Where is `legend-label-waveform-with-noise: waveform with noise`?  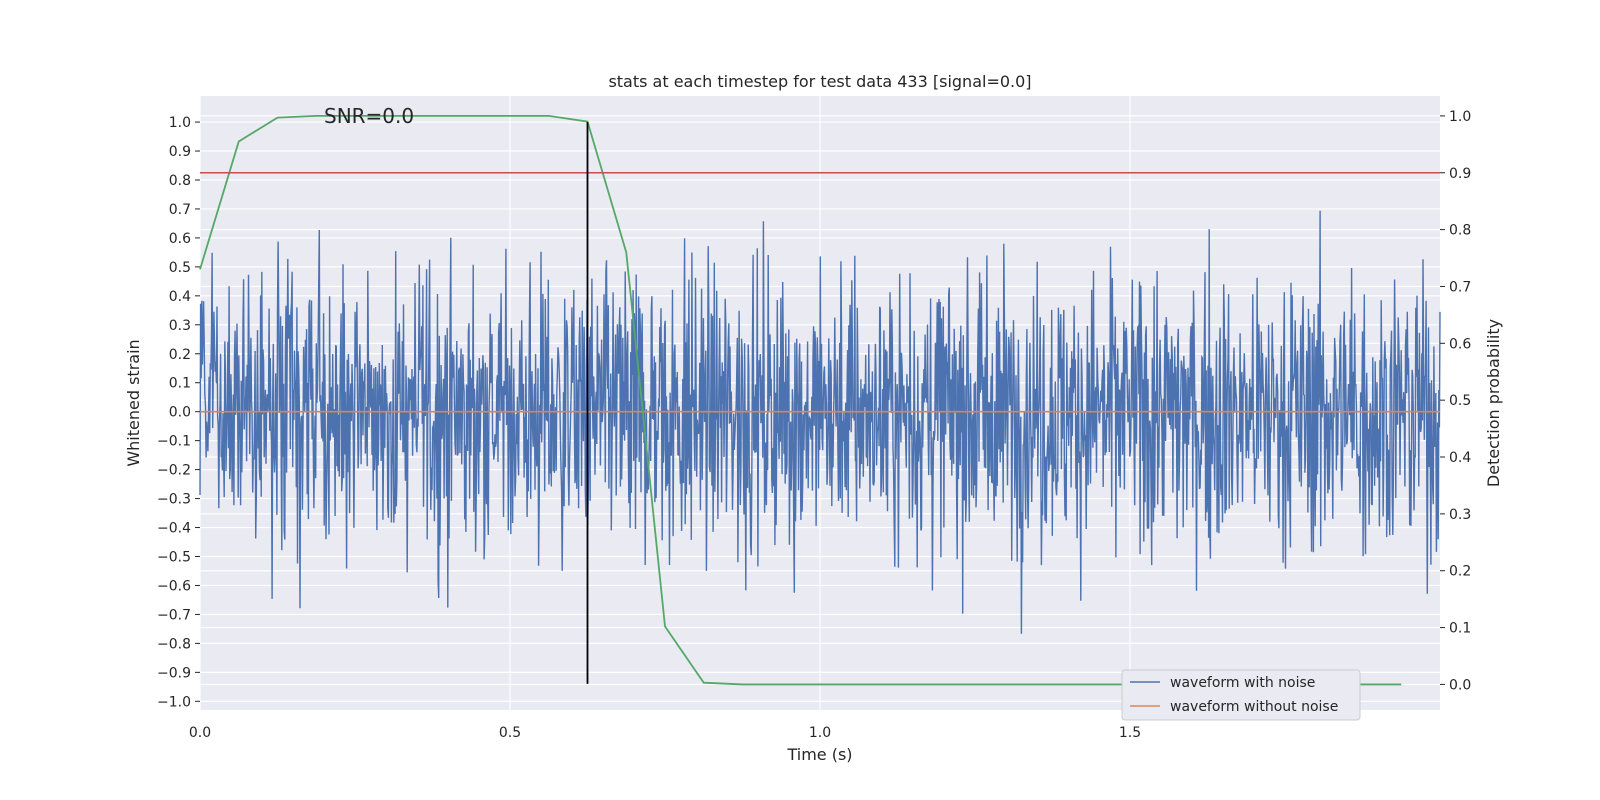
legend-label-waveform-with-noise: waveform with noise is located at coordinates (1242, 683).